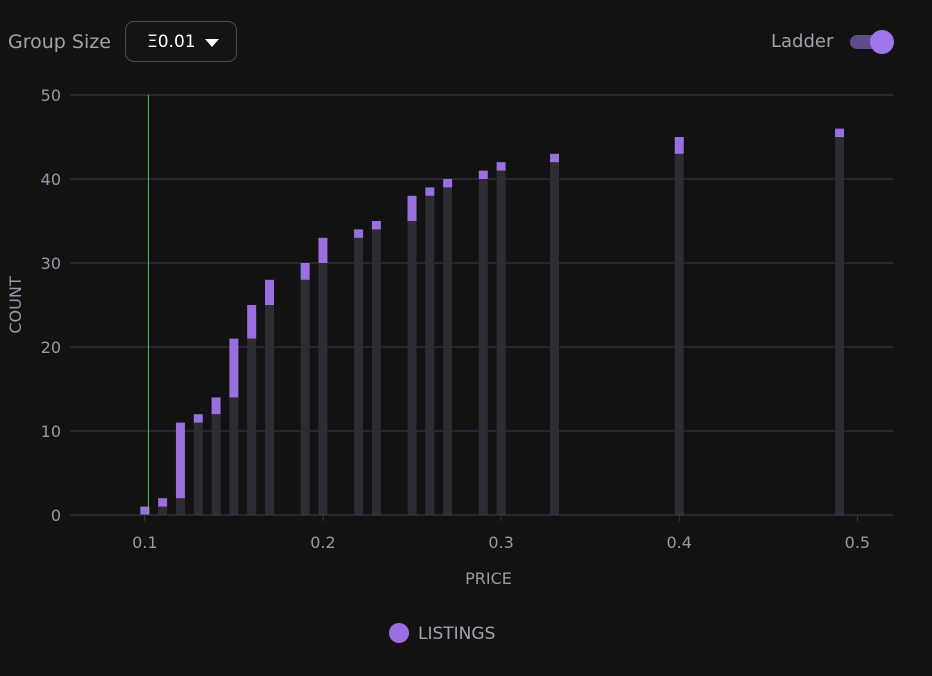  What do you see at coordinates (457, 634) in the screenshot?
I see `legend-label-listings: LISTINGS` at bounding box center [457, 634].